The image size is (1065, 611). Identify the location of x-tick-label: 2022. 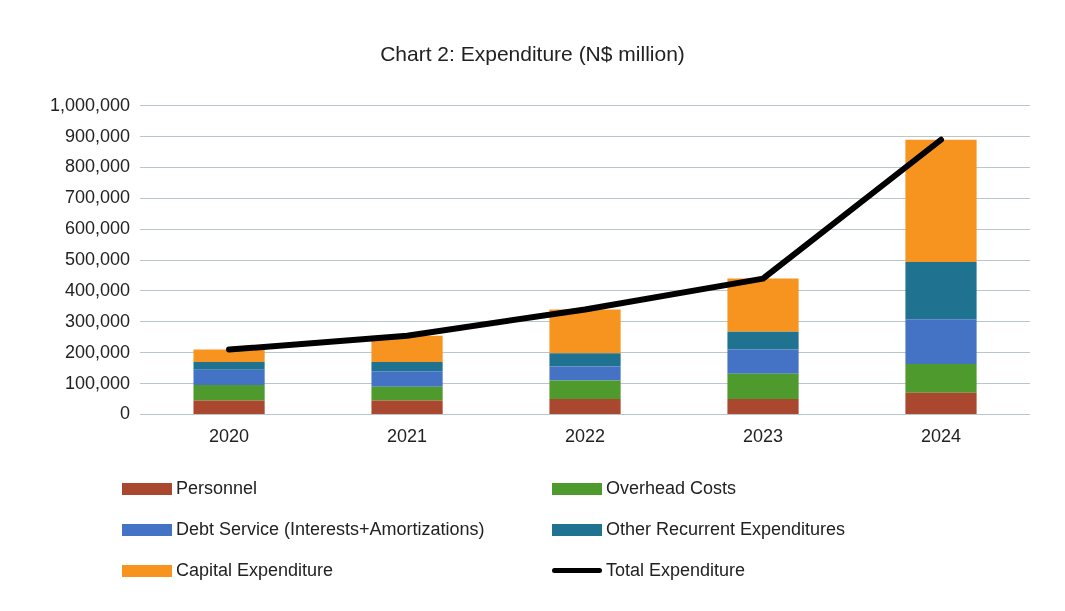
(585, 436).